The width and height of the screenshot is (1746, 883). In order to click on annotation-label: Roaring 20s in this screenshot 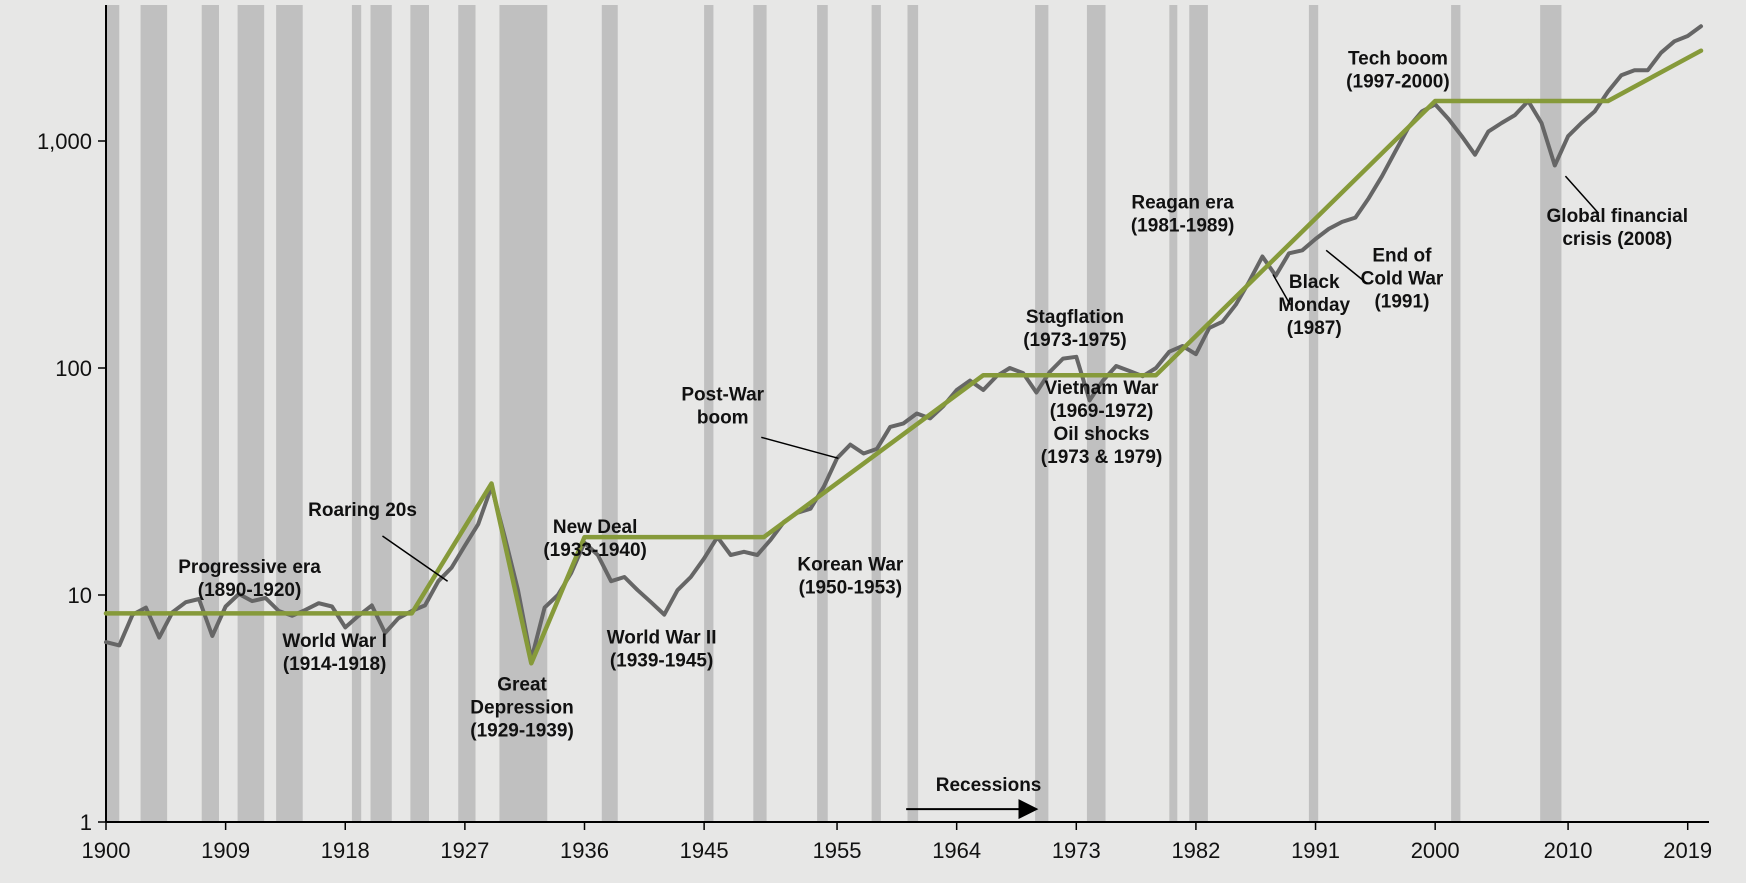, I will do `click(362, 510)`.